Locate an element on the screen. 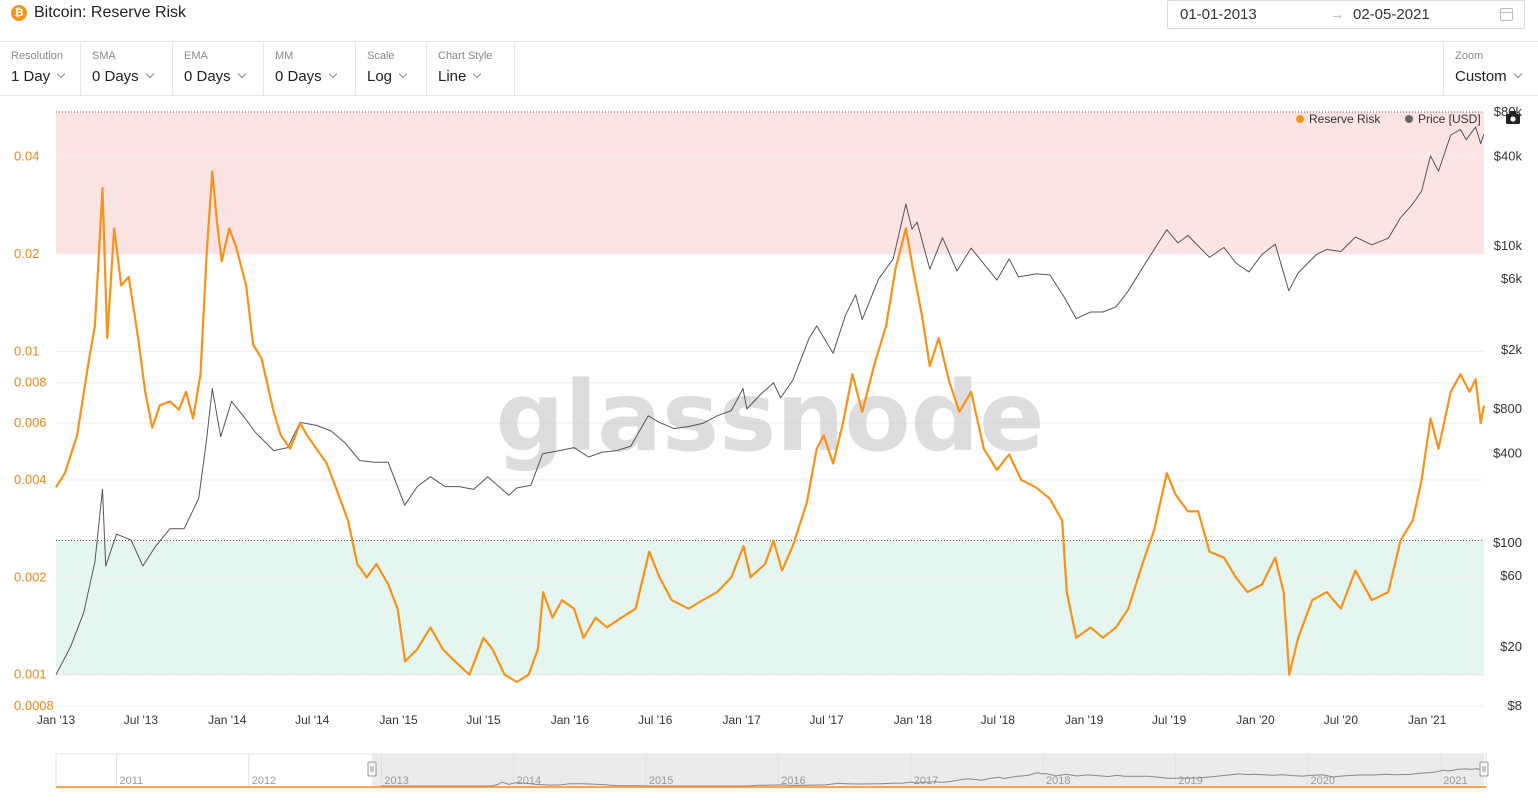  legend-swatch-reserve-risk is located at coordinates (1300, 119).